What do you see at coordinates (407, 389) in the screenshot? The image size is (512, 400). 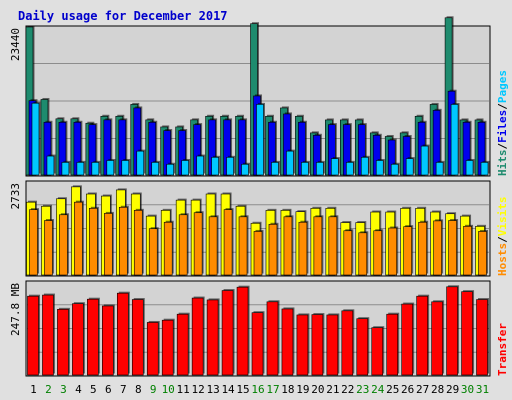 I see `day-label: 26` at bounding box center [407, 389].